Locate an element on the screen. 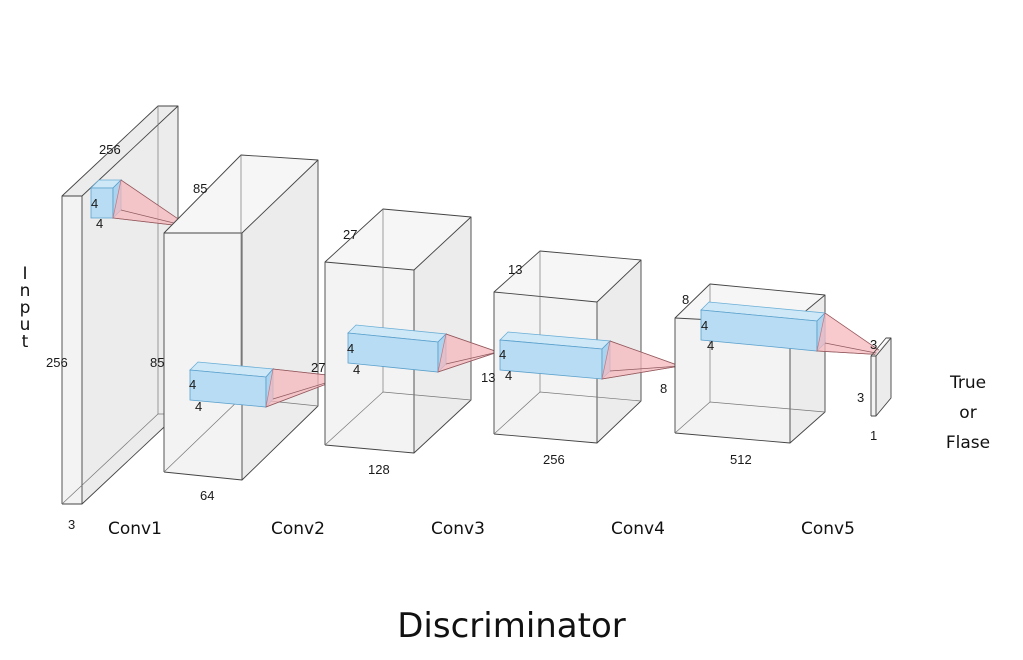 Image resolution: width=1023 pixels, height=660 pixels. dim-kernel-conv3-w: 4 is located at coordinates (508, 375).